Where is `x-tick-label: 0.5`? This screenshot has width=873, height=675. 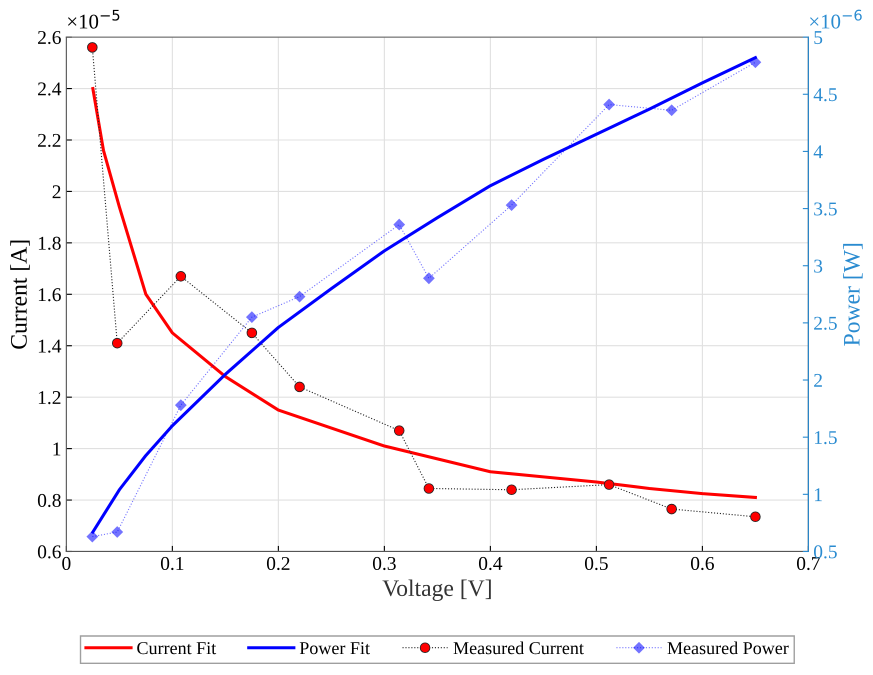
x-tick-label: 0.5 is located at coordinates (596, 563).